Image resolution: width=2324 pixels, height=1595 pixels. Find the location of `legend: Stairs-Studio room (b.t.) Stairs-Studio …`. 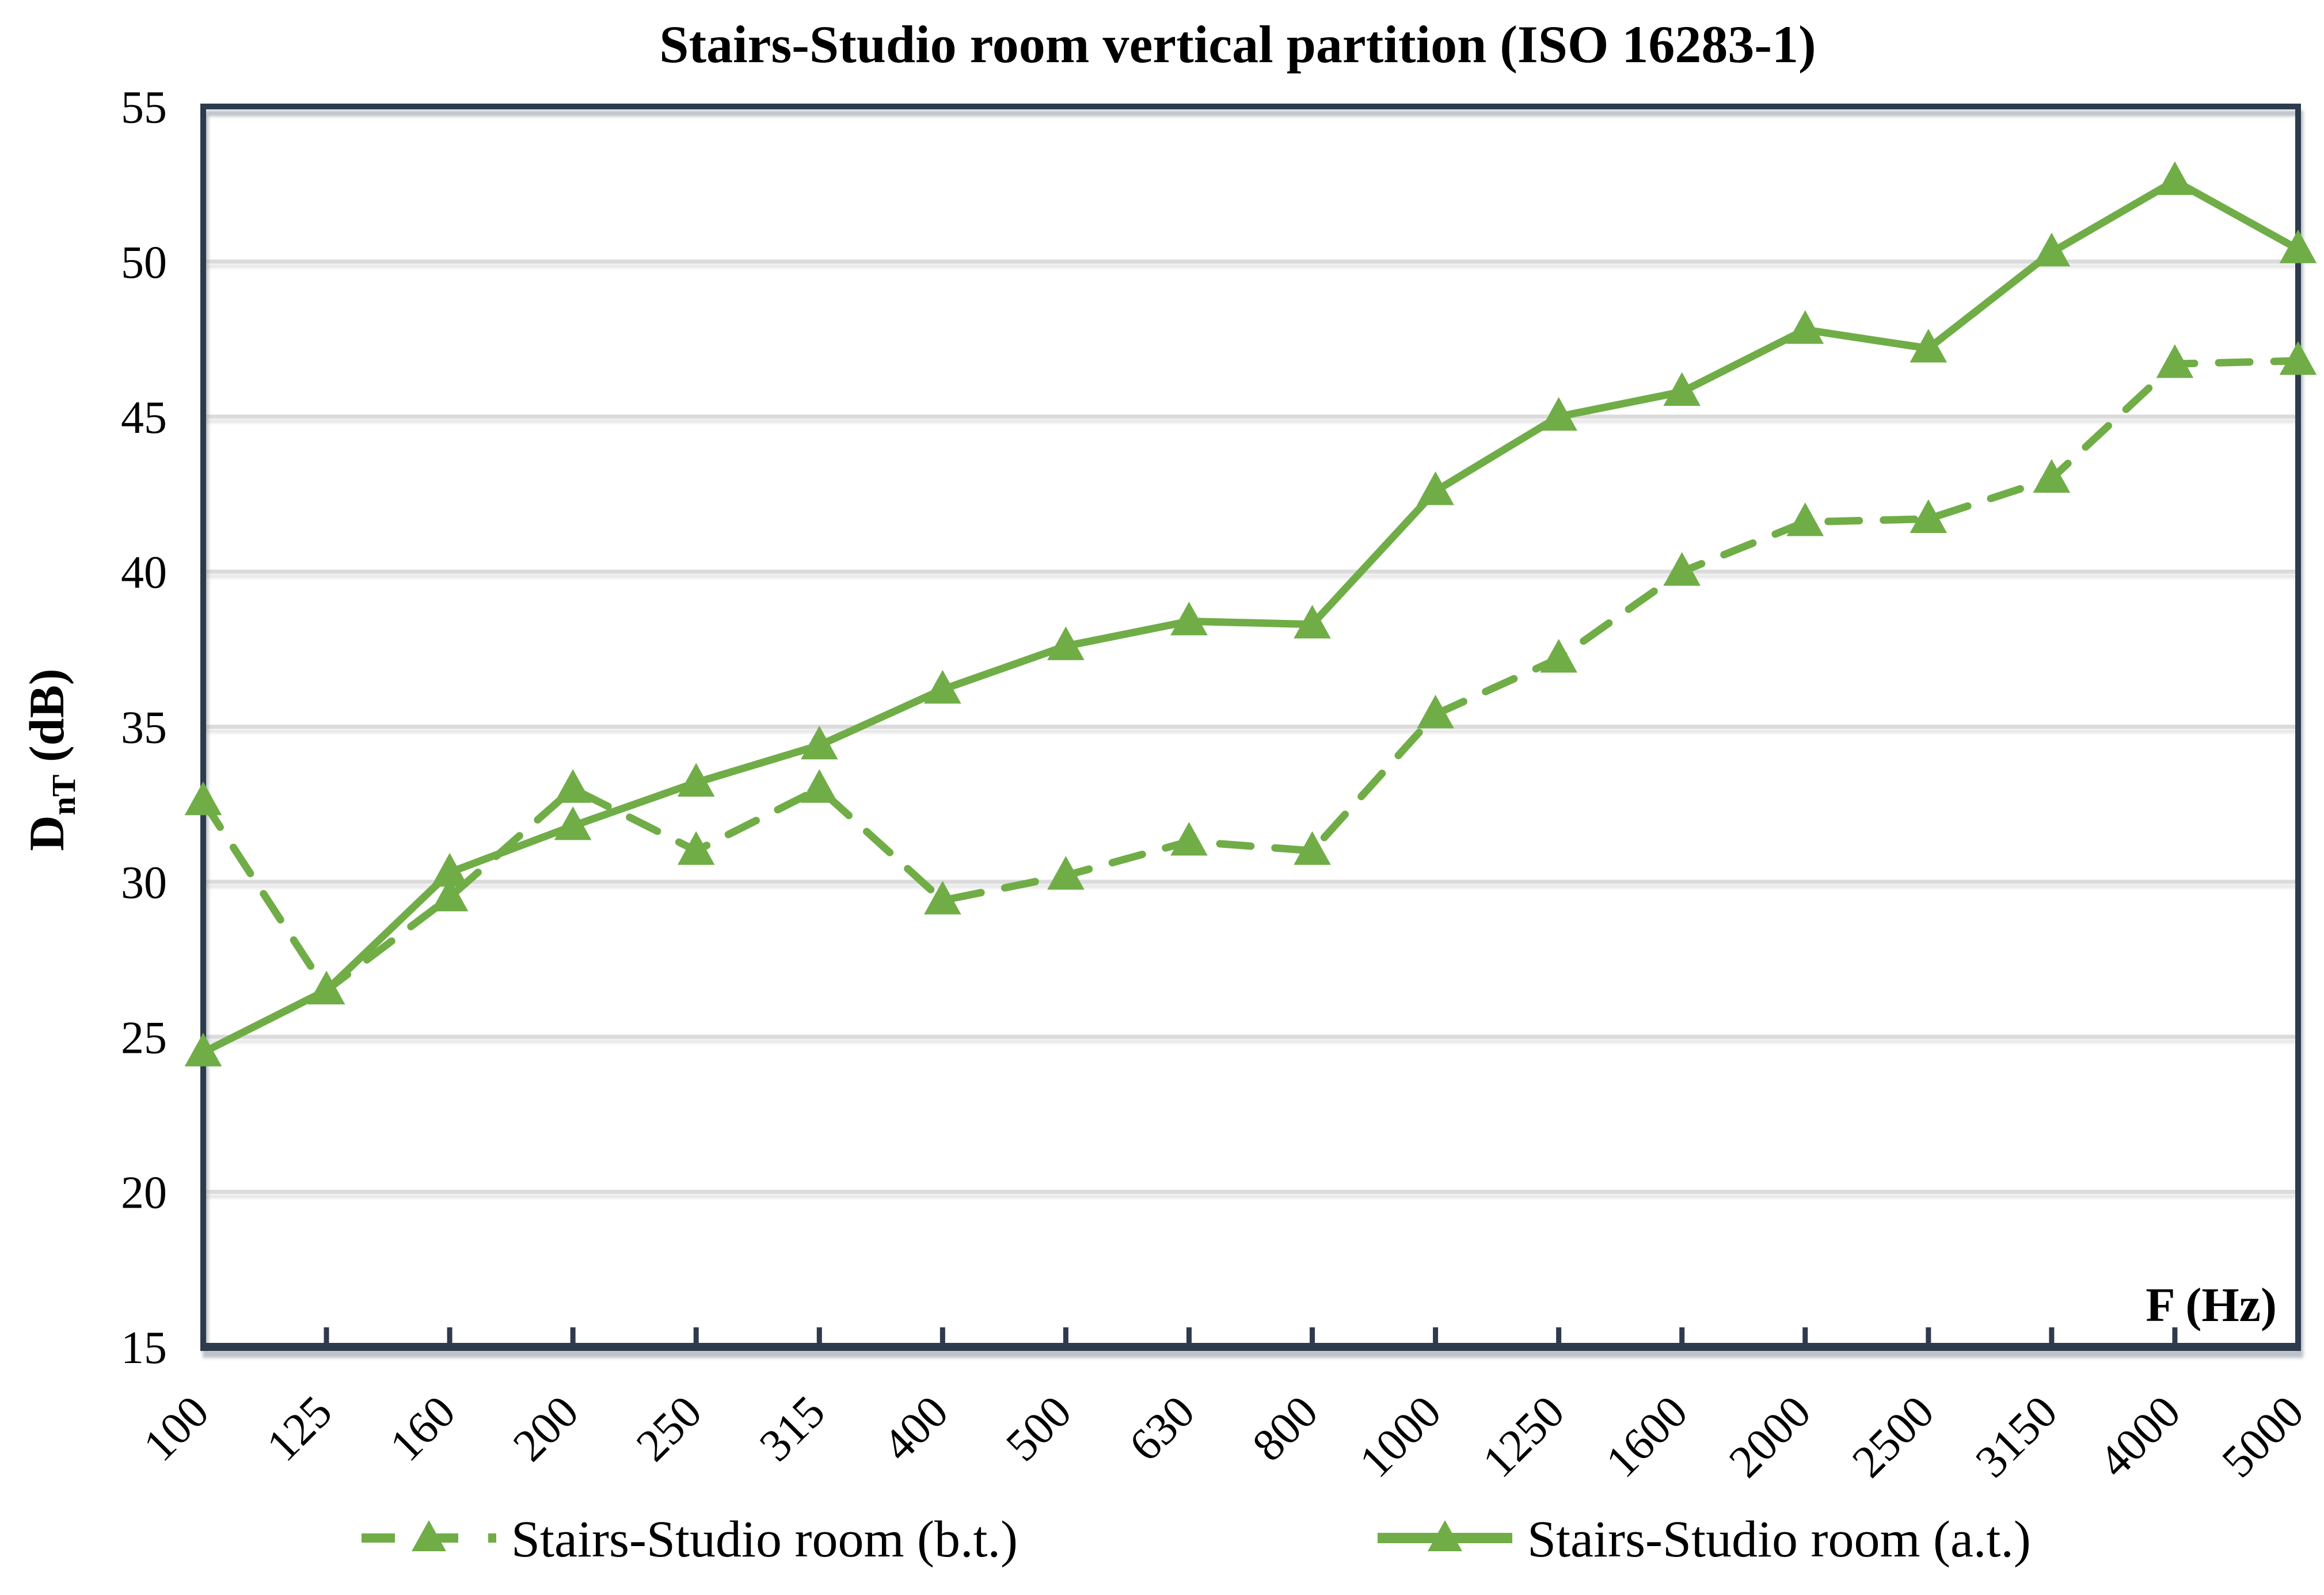

legend: Stairs-Studio room (b.t.) Stairs-Studio … is located at coordinates (1196, 1539).